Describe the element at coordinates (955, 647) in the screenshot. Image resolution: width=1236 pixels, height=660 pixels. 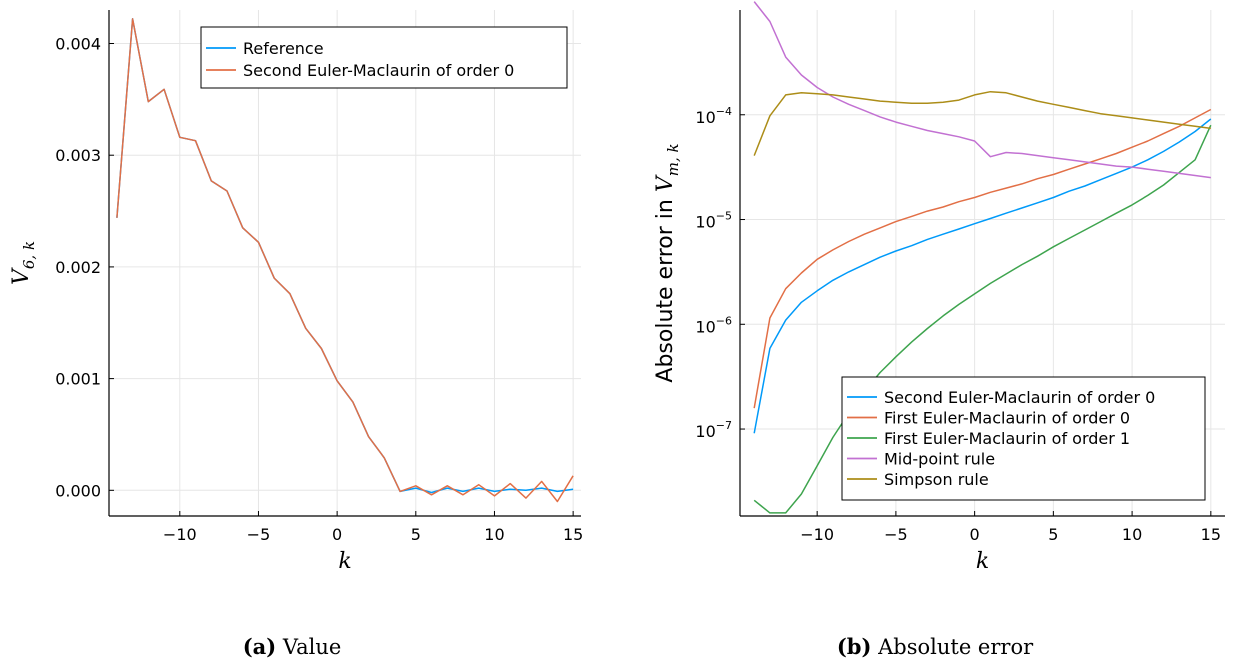
I see `caption-b-text: Absolute error` at that location.